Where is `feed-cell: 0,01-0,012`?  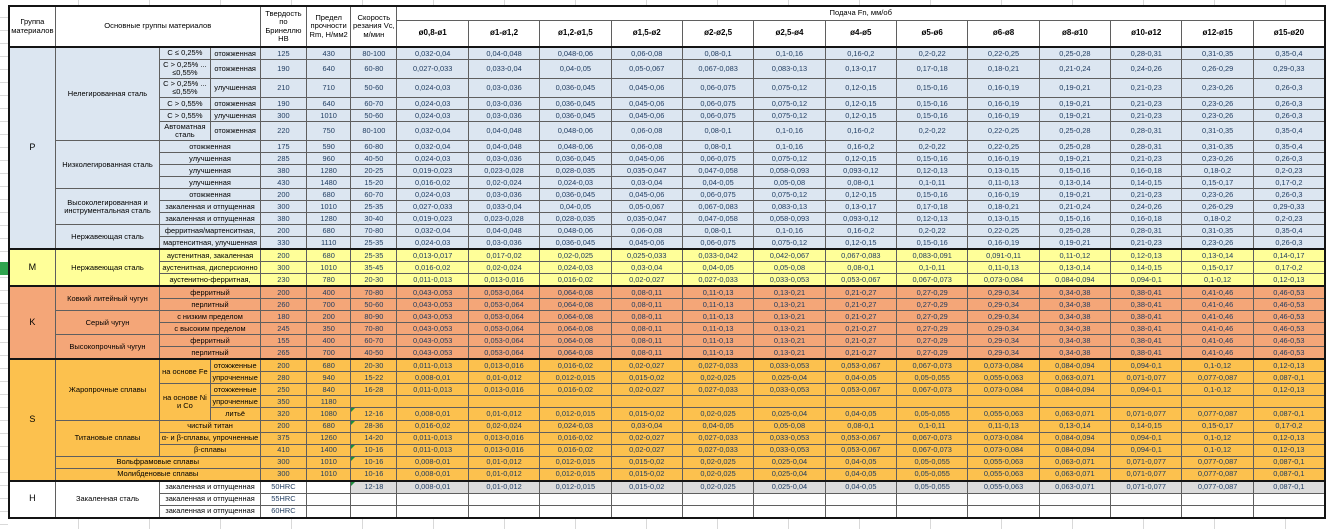
feed-cell: 0,01-0,012 is located at coordinates (504, 378).